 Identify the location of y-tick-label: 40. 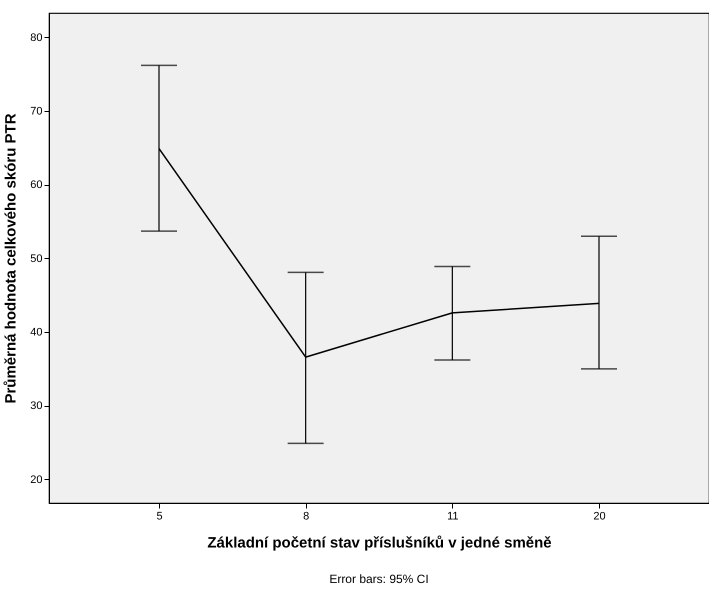
(36, 332).